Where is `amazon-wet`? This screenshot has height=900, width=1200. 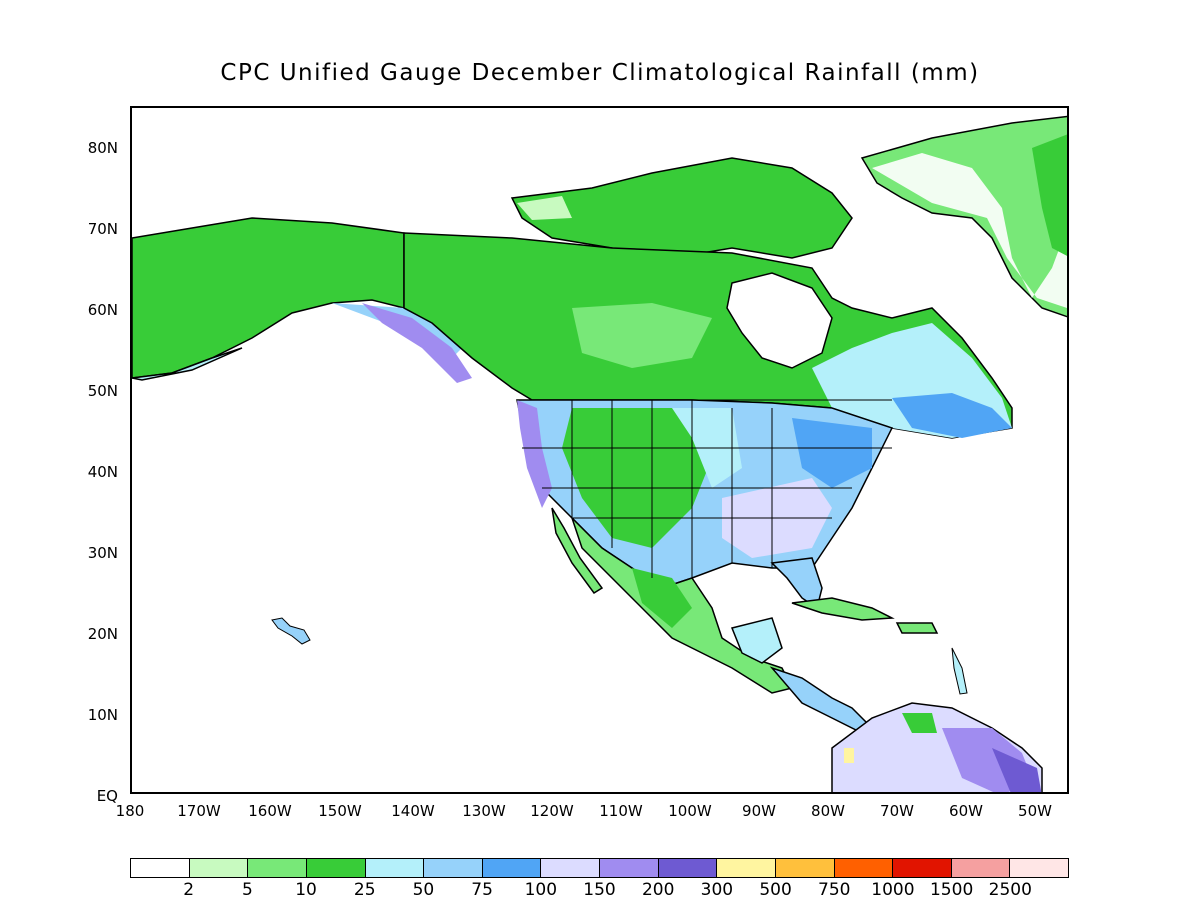 amazon-wet is located at coordinates (1017, 770).